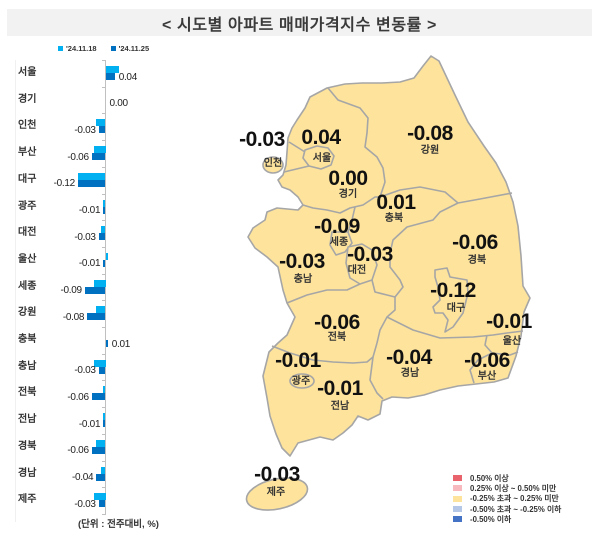 This screenshot has width=600, height=549. I want to click on category-label: 인천, so click(27, 126).